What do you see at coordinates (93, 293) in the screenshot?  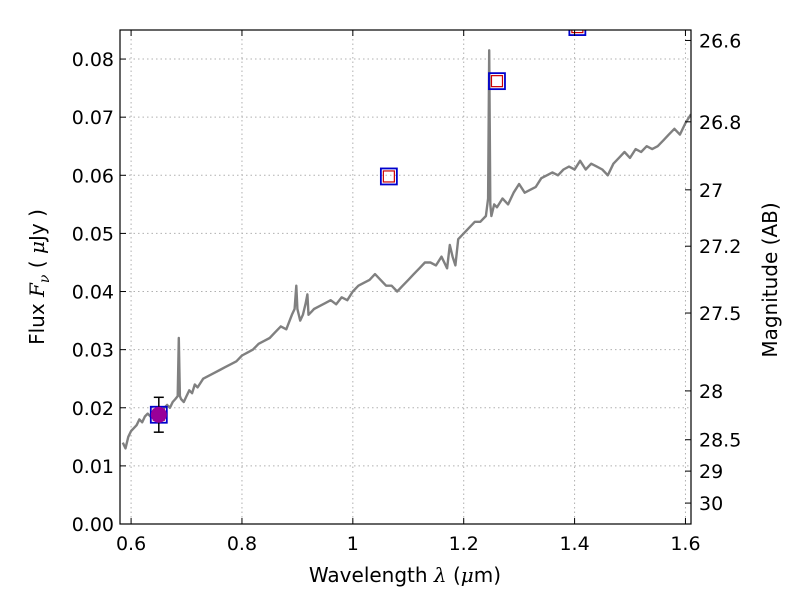 I see `y-tick-label: 0.04` at bounding box center [93, 293].